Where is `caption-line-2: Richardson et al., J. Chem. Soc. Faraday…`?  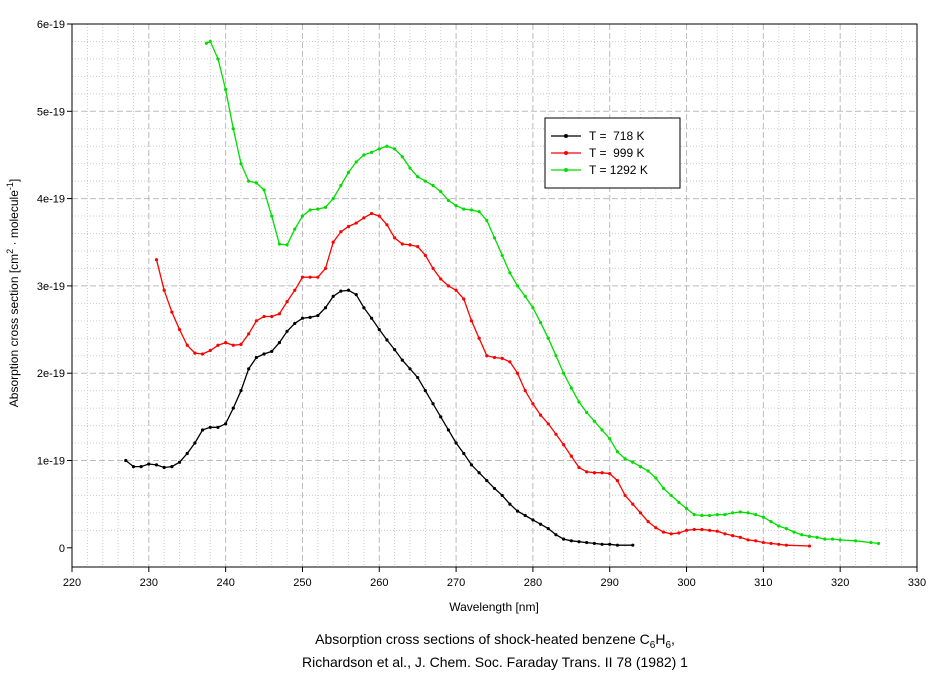 caption-line-2: Richardson et al., J. Chem. Soc. Faraday… is located at coordinates (495, 662).